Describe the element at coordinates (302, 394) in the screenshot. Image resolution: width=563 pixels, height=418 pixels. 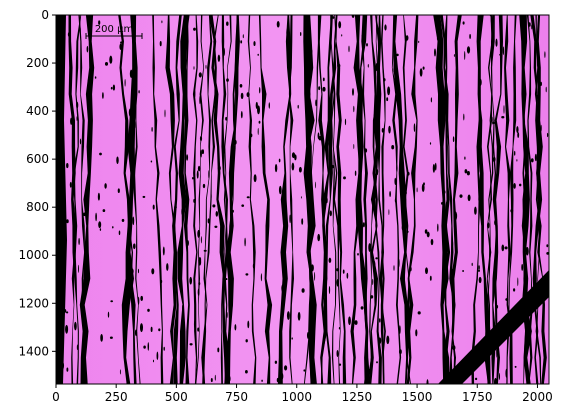
I see `x-axis: 0 250 500 750 1000 1250 1500 1750 2000` at that location.